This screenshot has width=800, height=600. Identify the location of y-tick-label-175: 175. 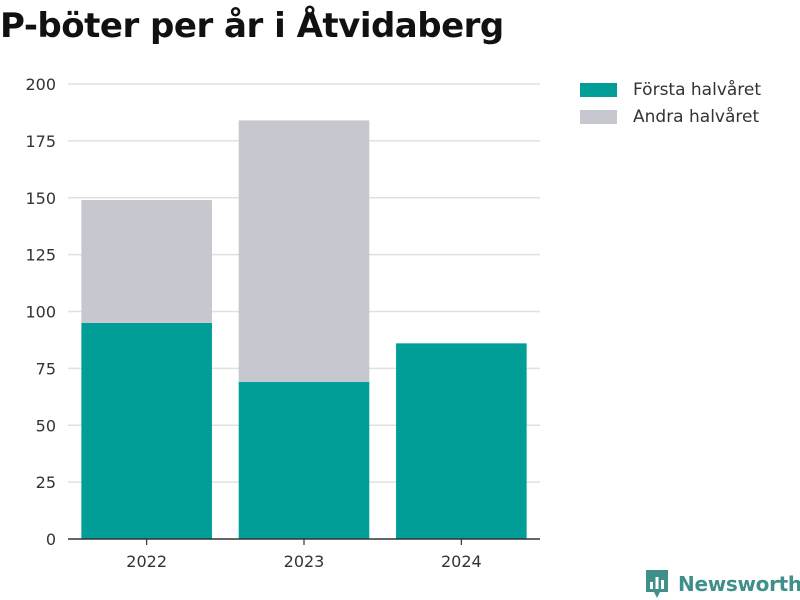
(40, 141).